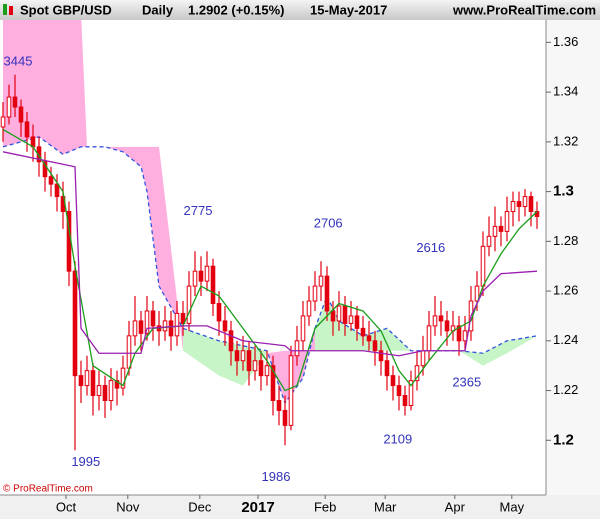  What do you see at coordinates (563, 439) in the screenshot?
I see `y-tick-label: 1.2` at bounding box center [563, 439].